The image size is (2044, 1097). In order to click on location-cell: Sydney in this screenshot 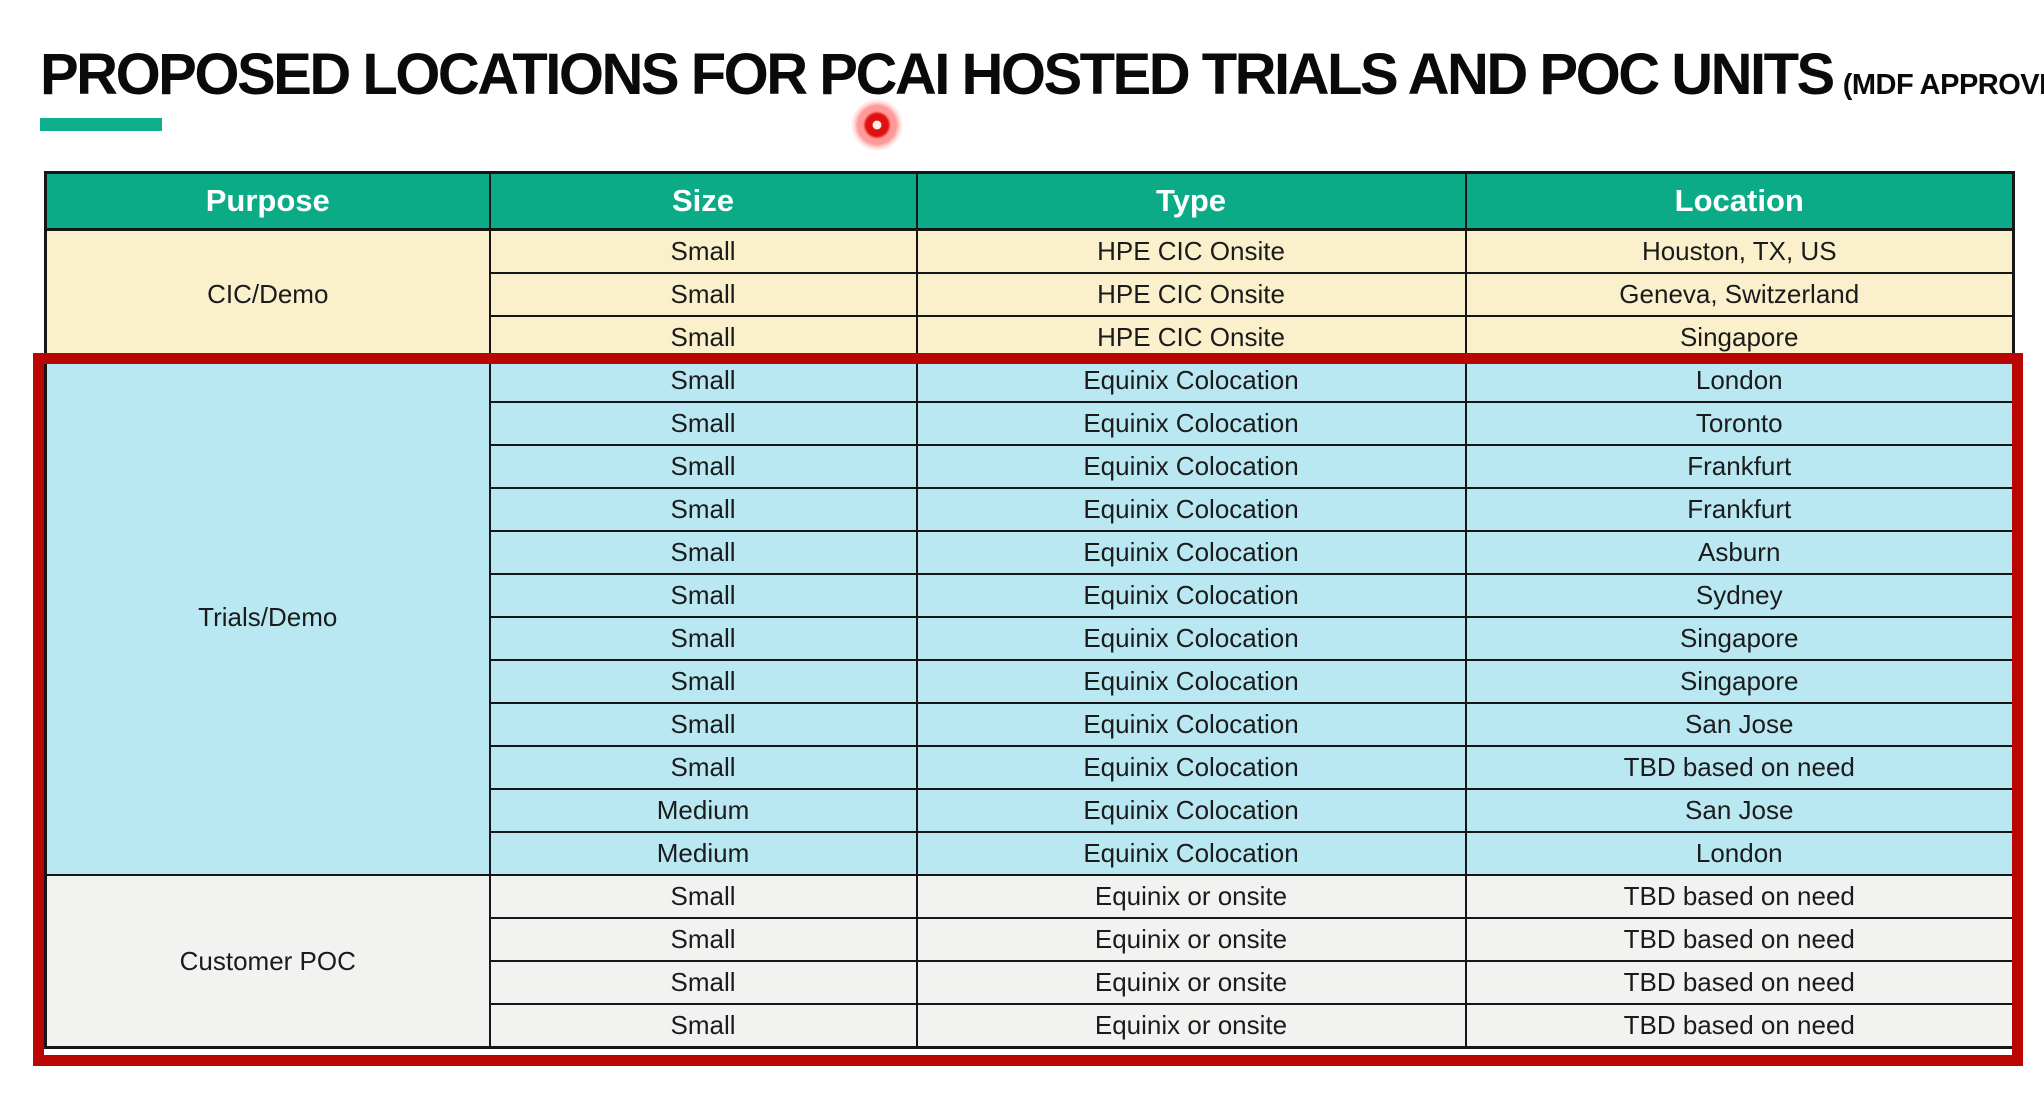, I will do `click(1739, 595)`.